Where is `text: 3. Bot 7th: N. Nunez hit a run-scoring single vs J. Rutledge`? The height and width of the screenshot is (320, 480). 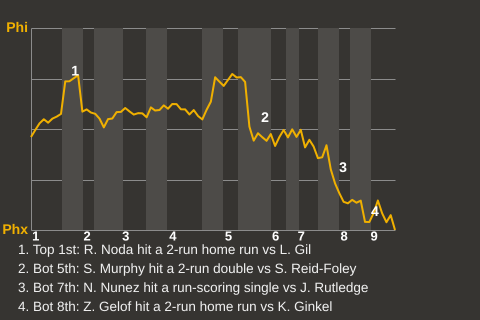 text: 3. Bot 7th: N. Nunez hit a run-scoring single vs J. Rutledge is located at coordinates (193, 288).